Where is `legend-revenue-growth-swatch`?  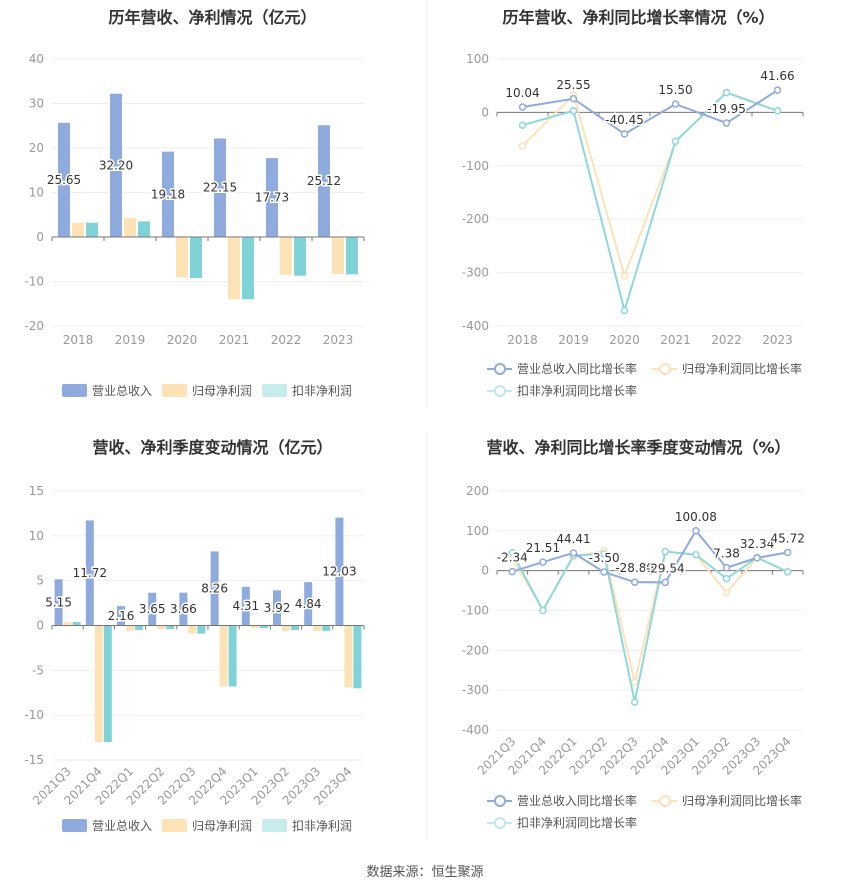
legend-revenue-growth-swatch is located at coordinates (499, 800).